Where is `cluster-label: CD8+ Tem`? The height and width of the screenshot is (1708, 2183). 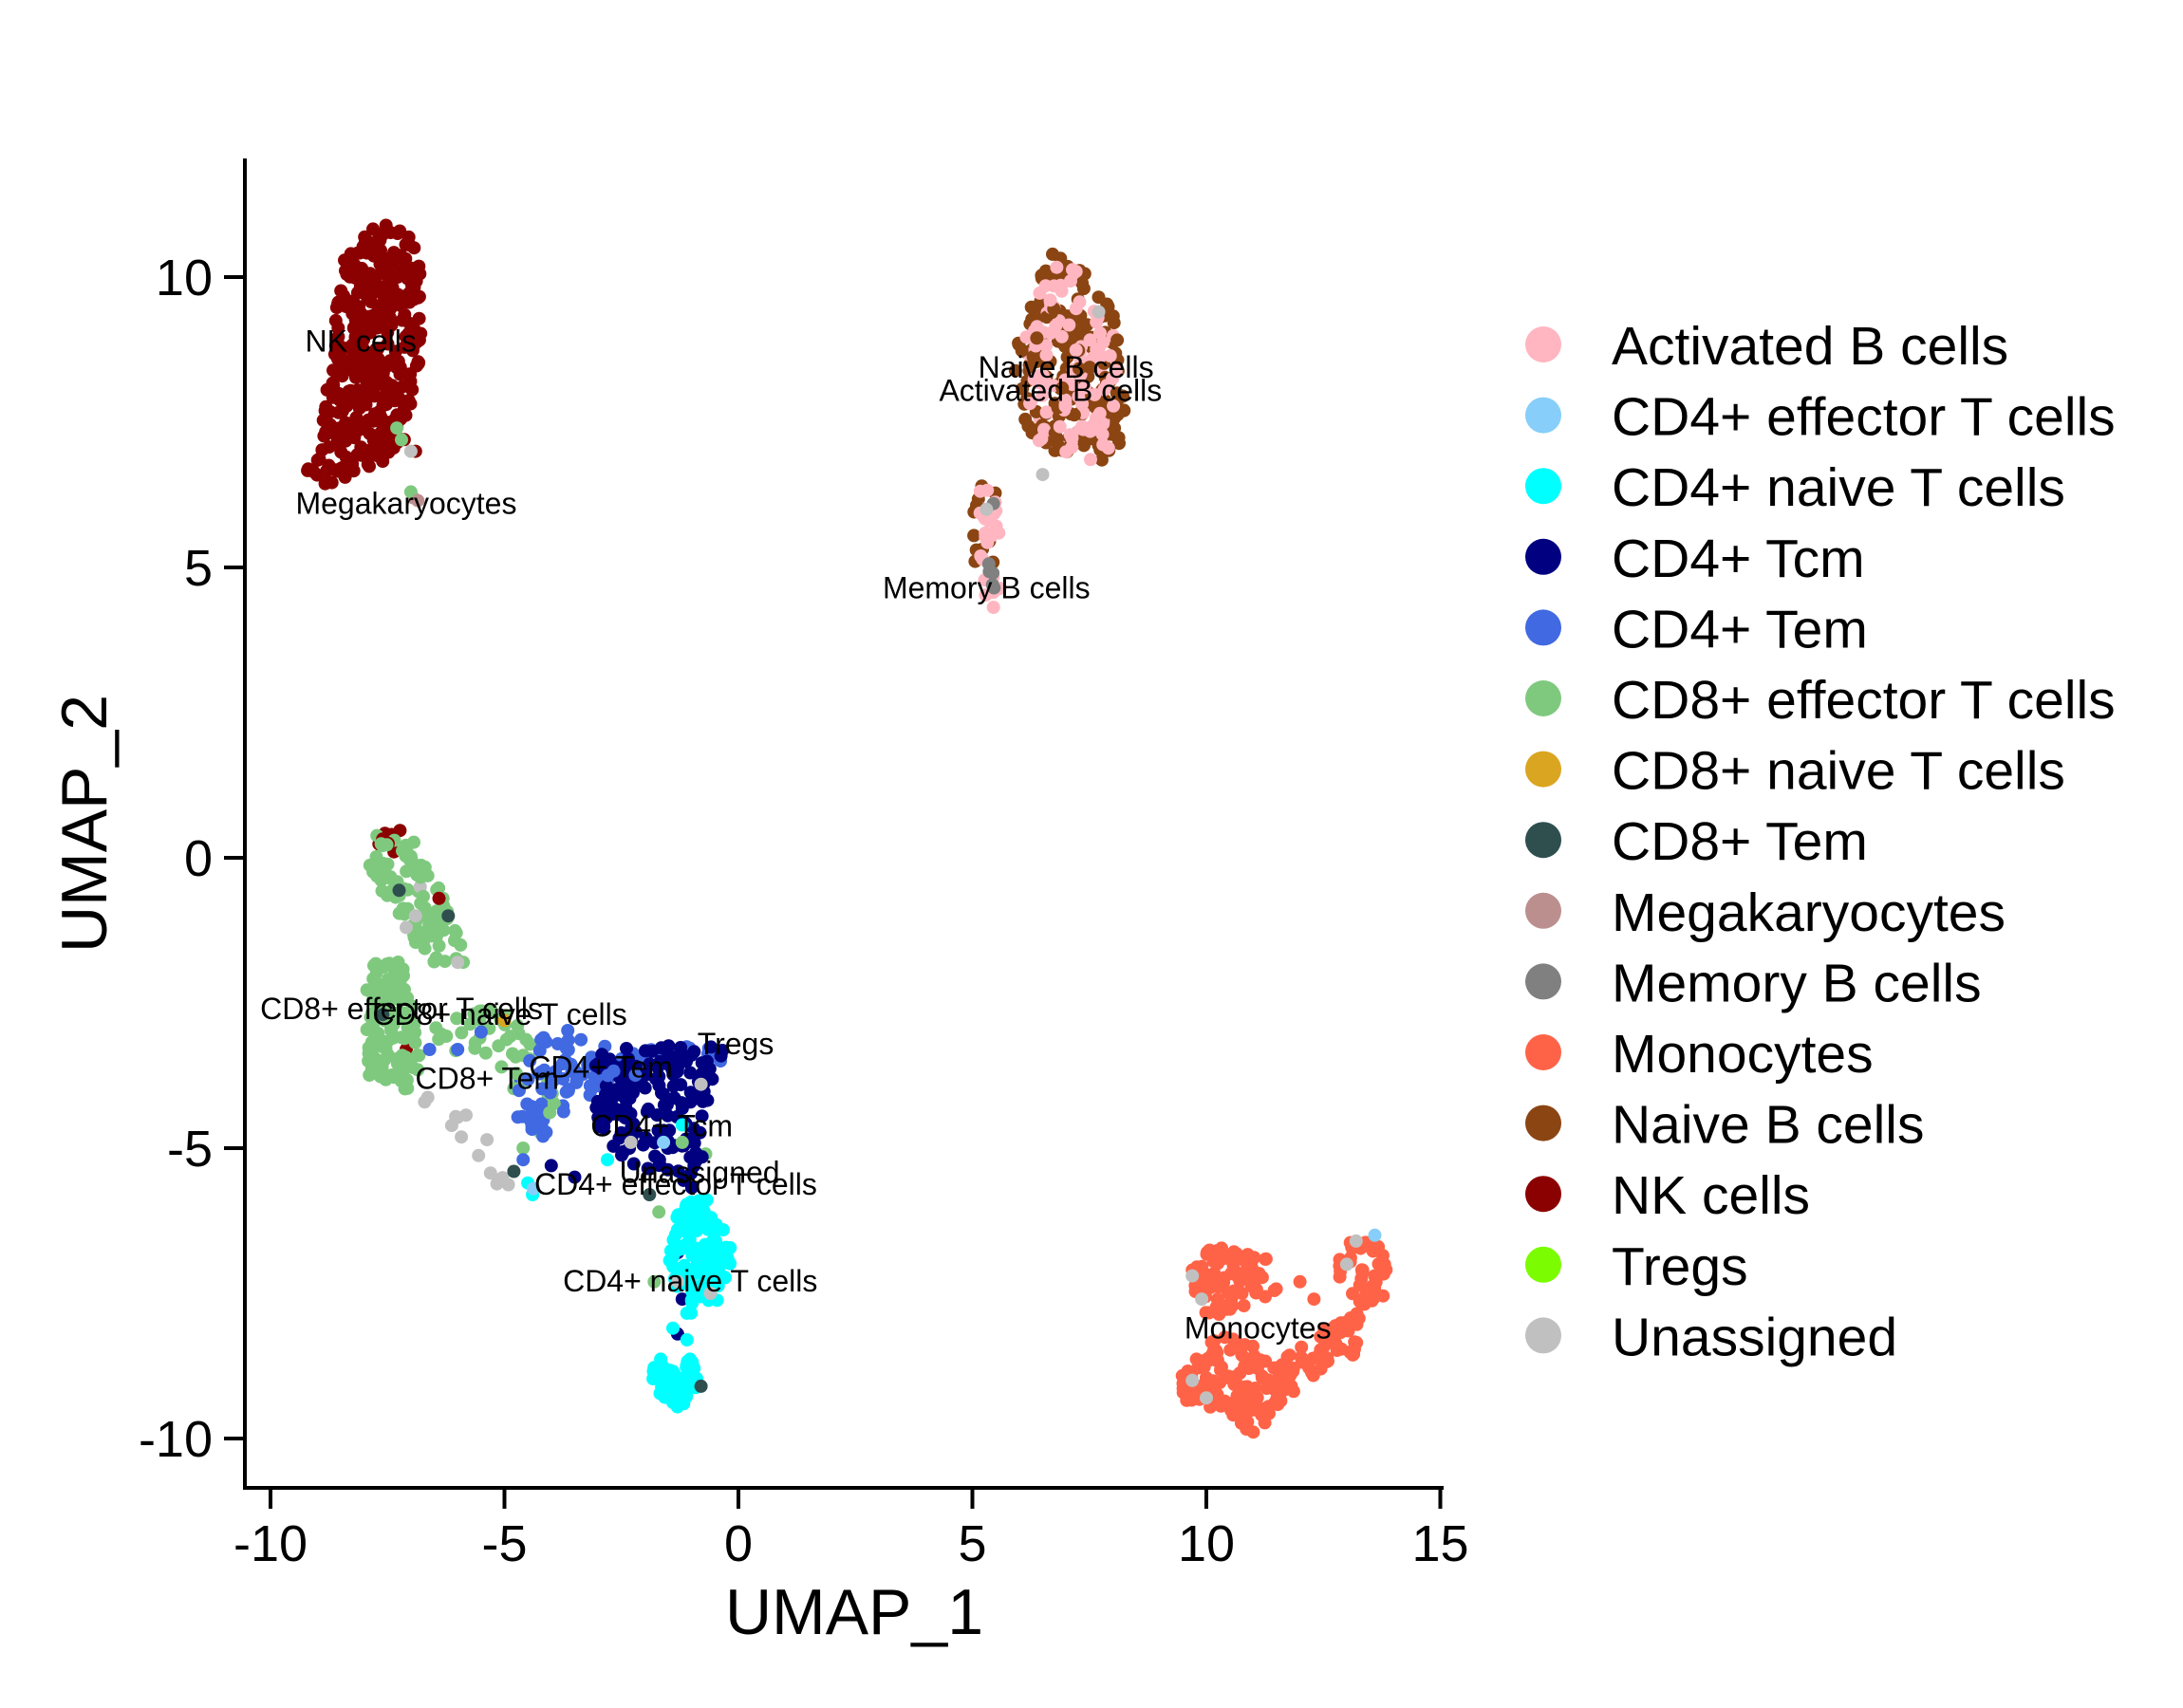 cluster-label: CD8+ Tem is located at coordinates (488, 1079).